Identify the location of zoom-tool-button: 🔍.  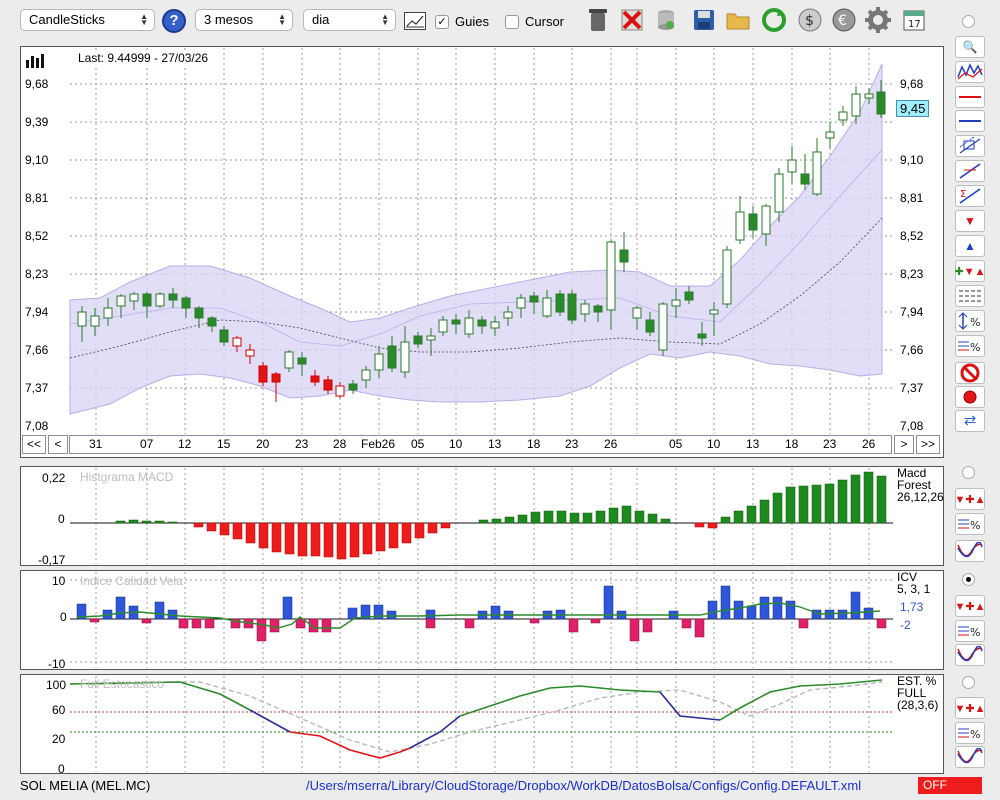
(970, 47).